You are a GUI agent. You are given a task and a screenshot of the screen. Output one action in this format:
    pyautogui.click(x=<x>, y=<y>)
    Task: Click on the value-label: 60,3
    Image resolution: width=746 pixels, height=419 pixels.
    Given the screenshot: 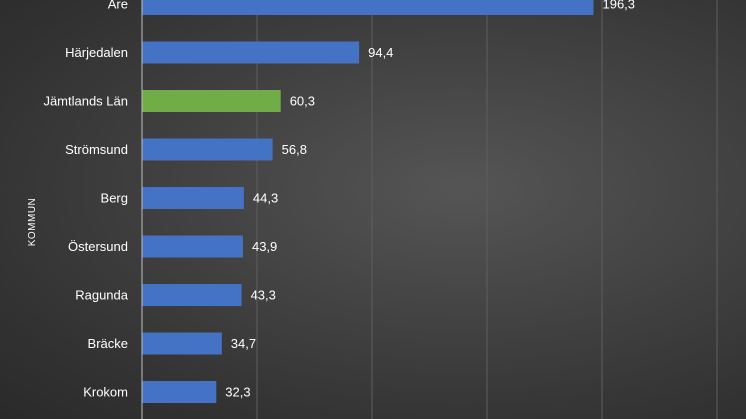 What is the action you would take?
    pyautogui.click(x=302, y=101)
    